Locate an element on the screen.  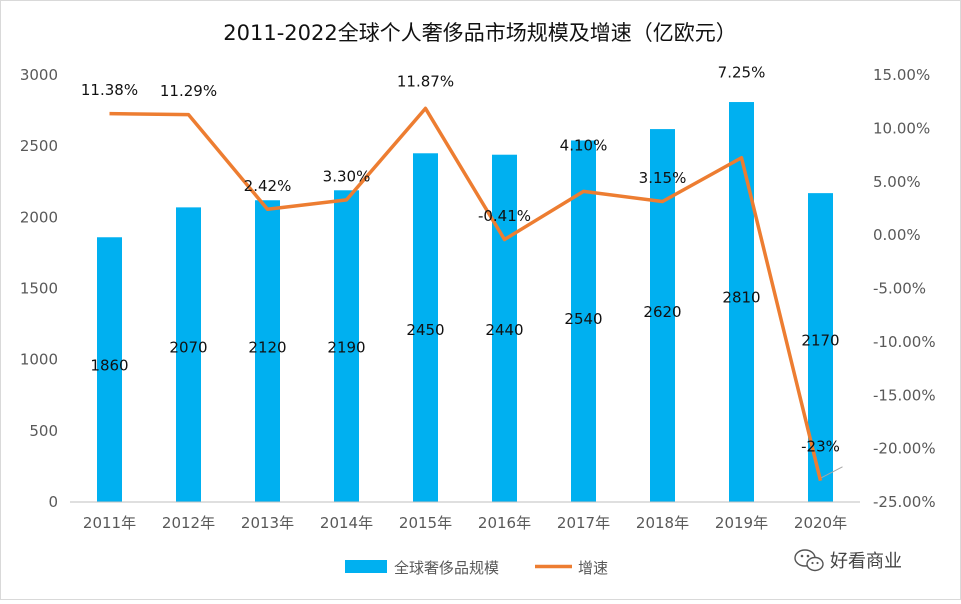
x-axis-tick-label: 2020年 is located at coordinates (820, 523).